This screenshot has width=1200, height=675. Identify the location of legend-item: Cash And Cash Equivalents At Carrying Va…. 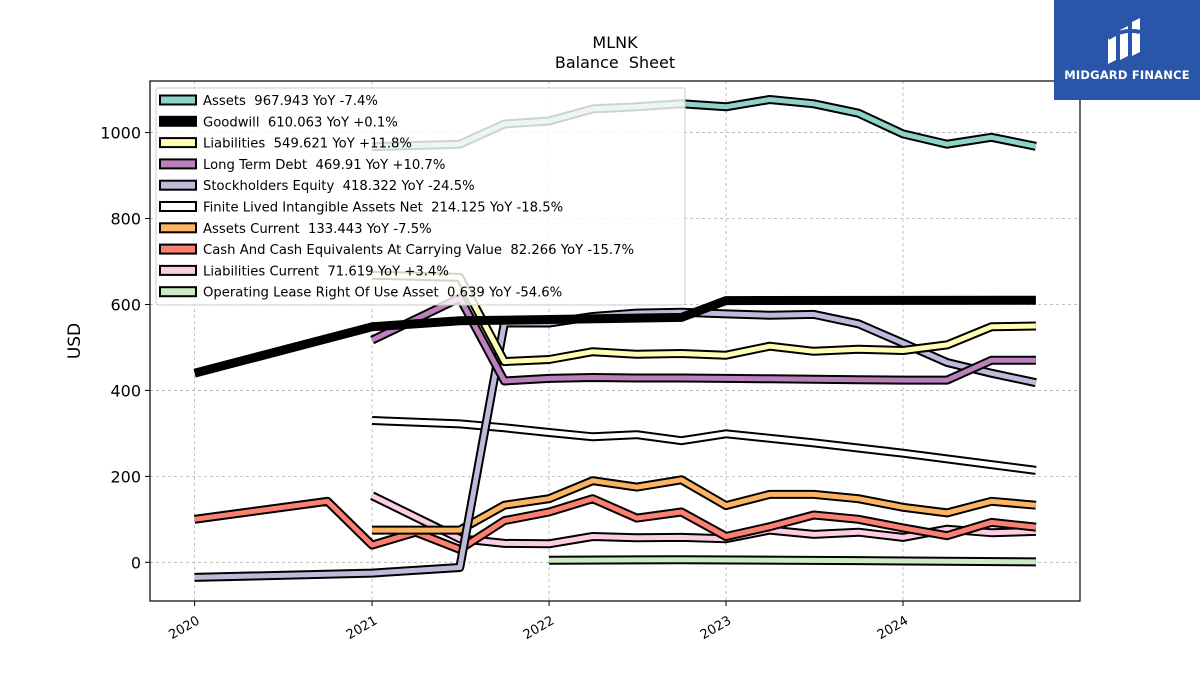
(396, 250).